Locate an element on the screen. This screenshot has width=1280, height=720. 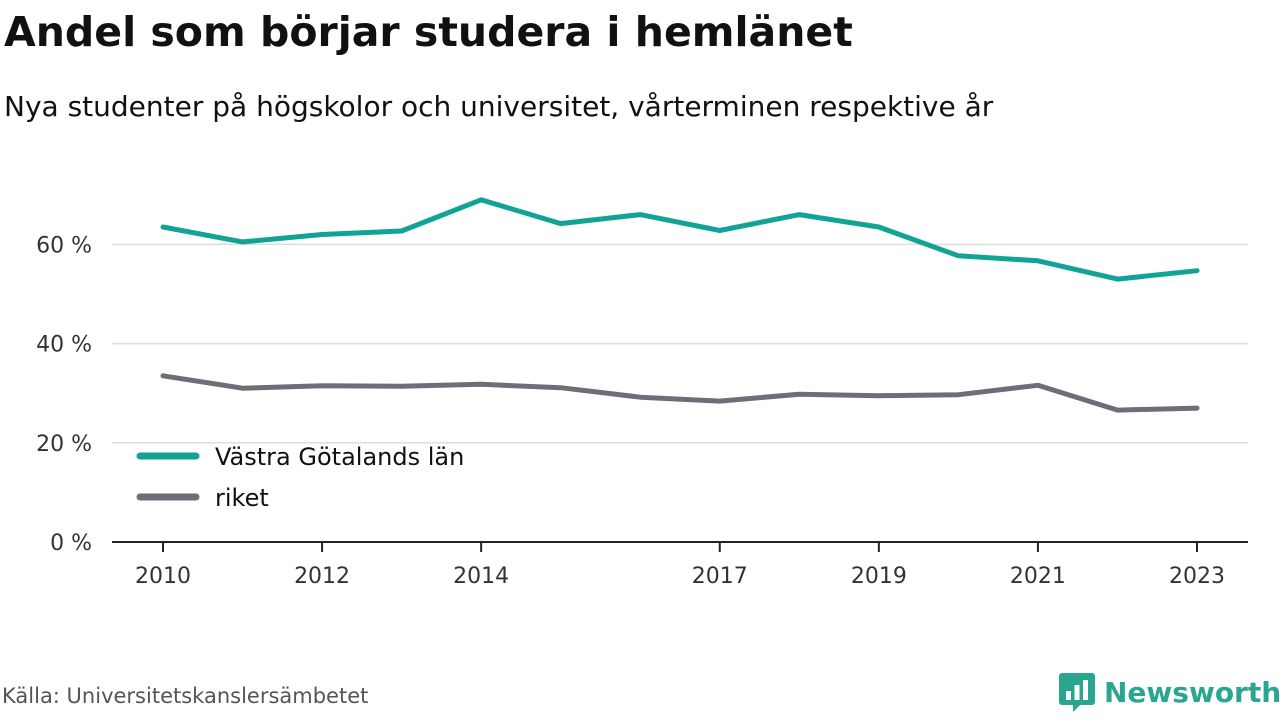
y-axis: 0 % 20 % 40 % 60 % is located at coordinates (64, 394).